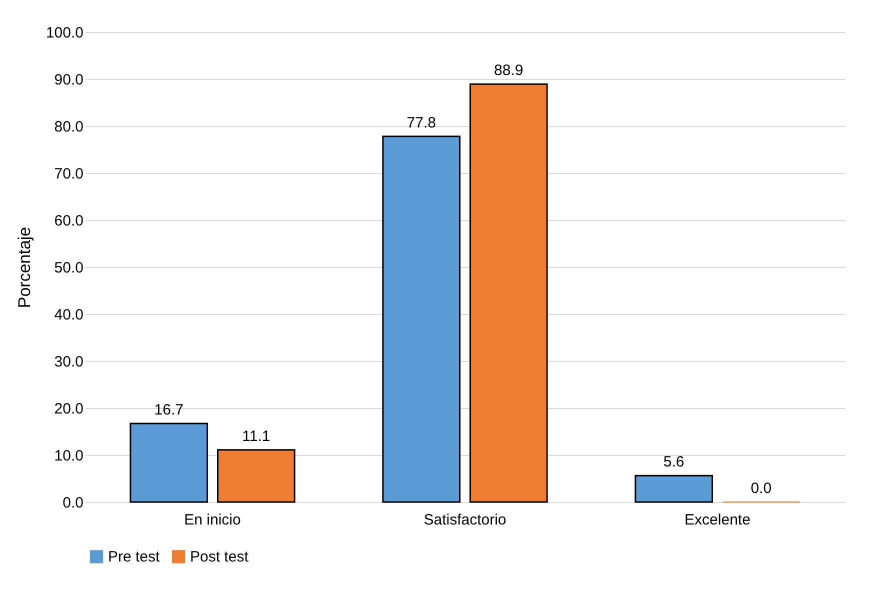  What do you see at coordinates (24, 267) in the screenshot?
I see `y-axis-title: Porcentaje` at bounding box center [24, 267].